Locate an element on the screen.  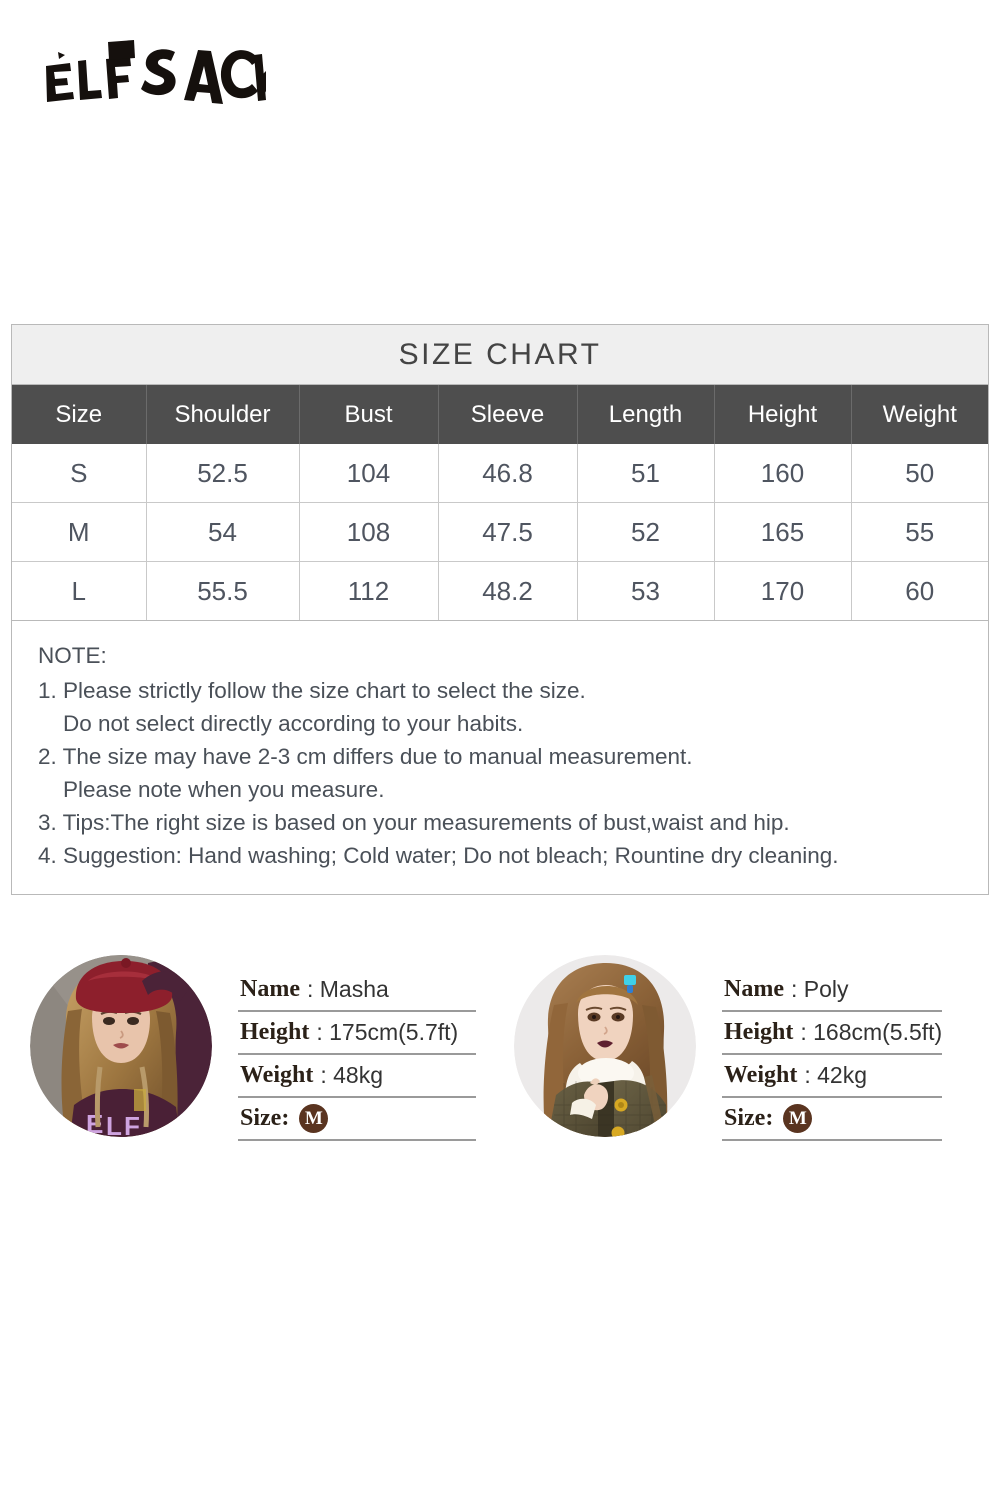
column-header-weight: Weight is located at coordinates (919, 414).